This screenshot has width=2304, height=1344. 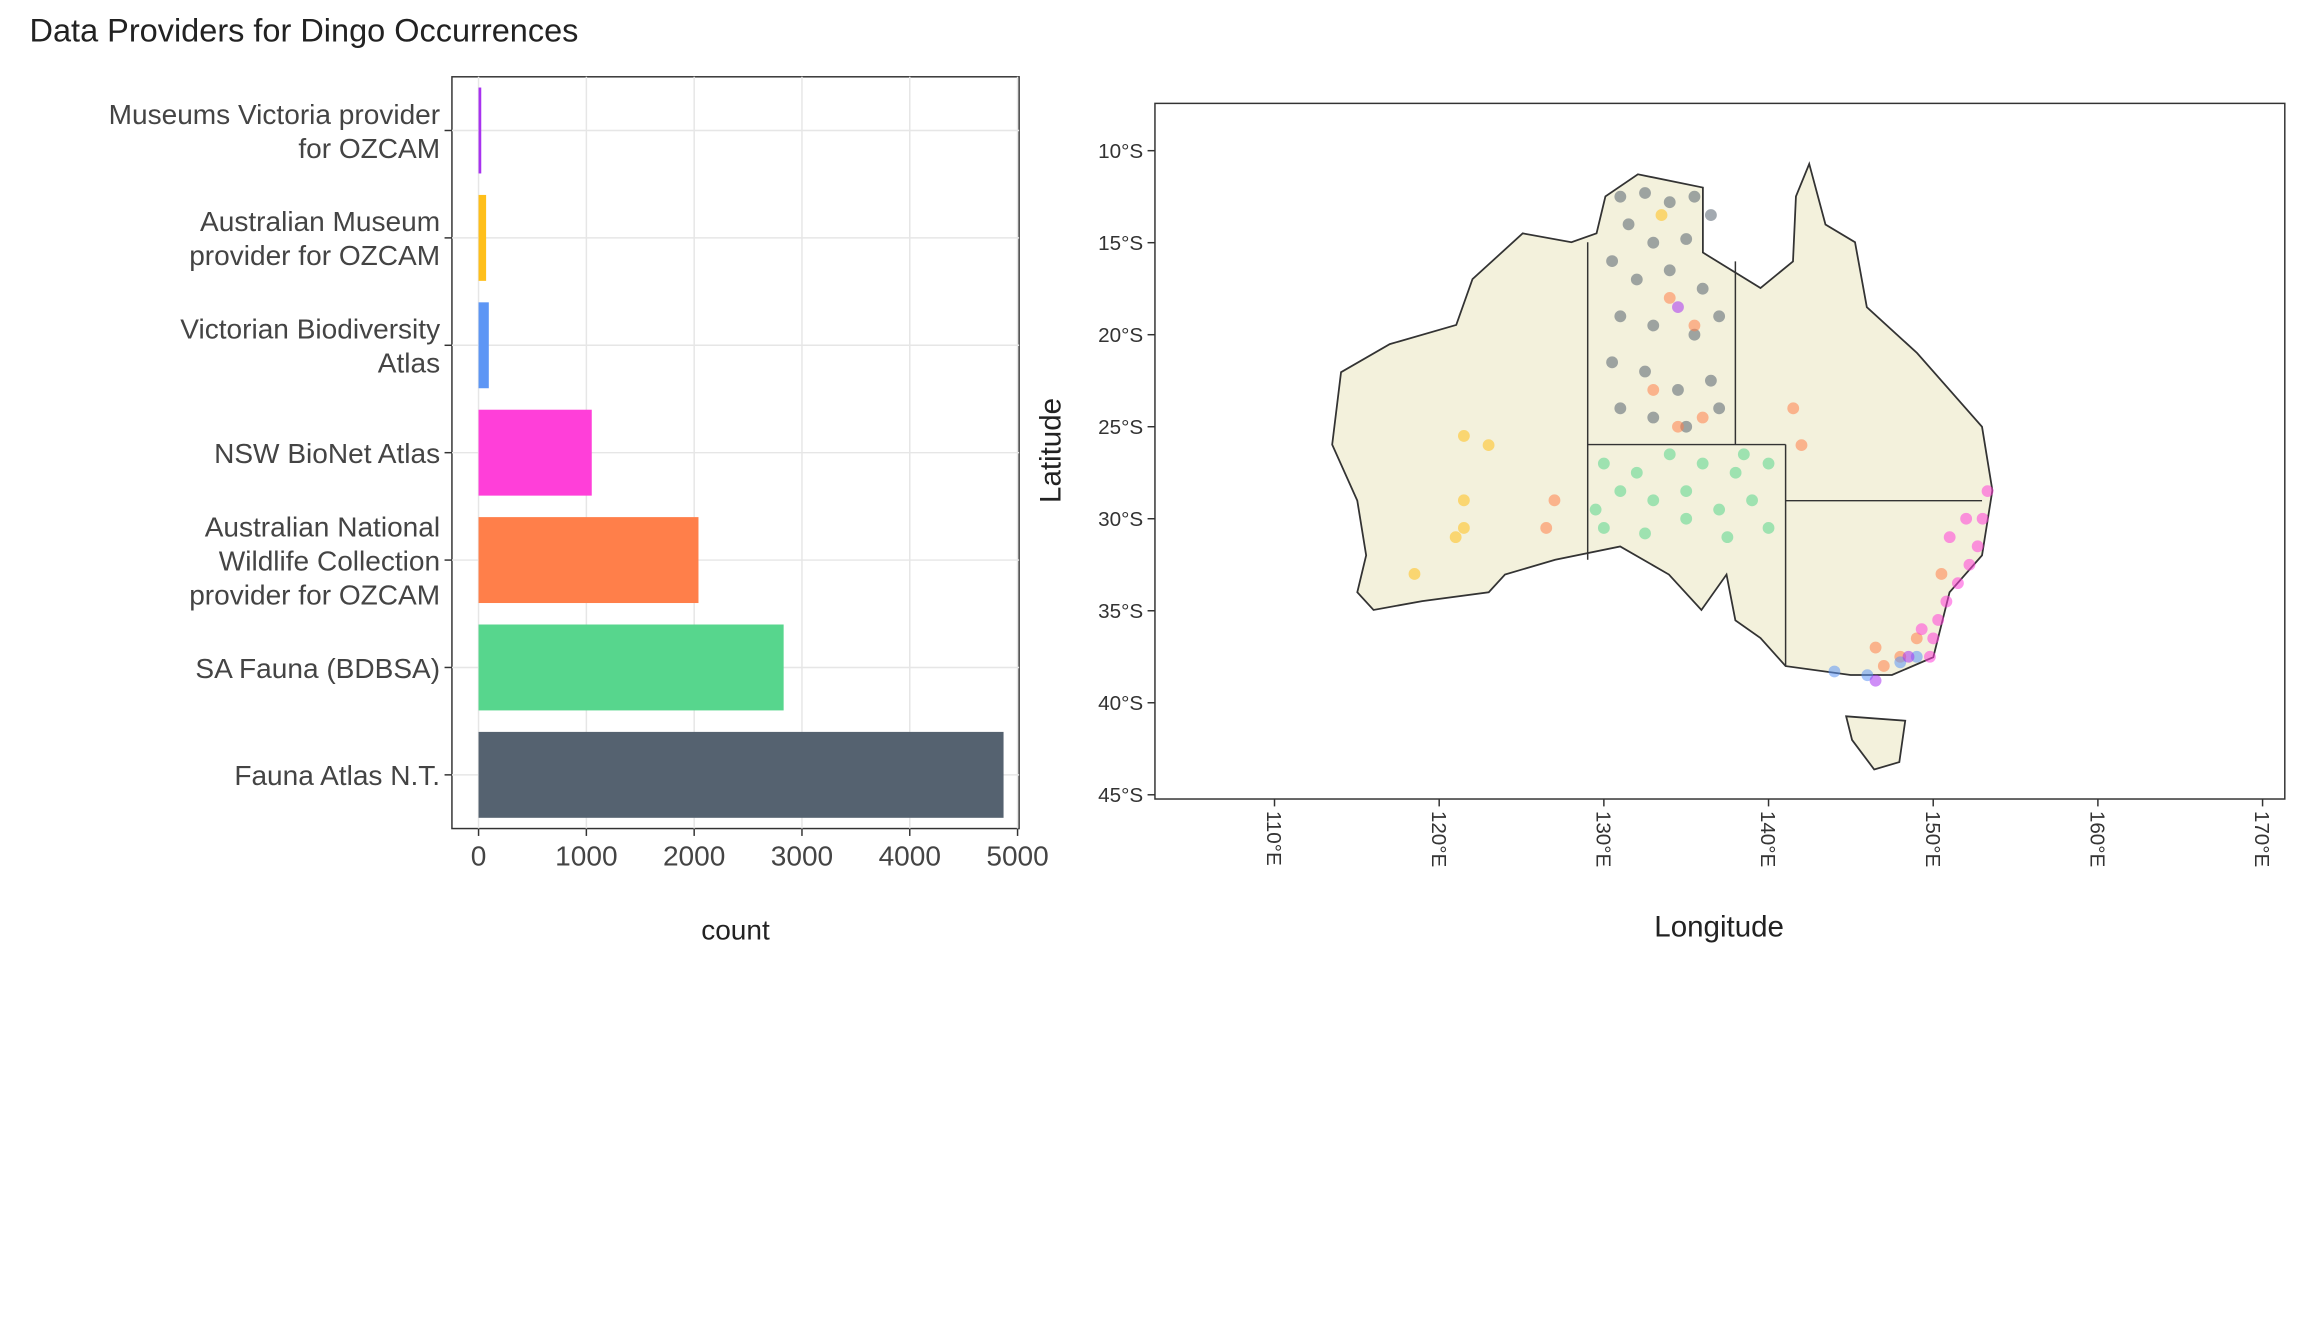 What do you see at coordinates (694, 855) in the screenshot?
I see `x-tick-label: 2000` at bounding box center [694, 855].